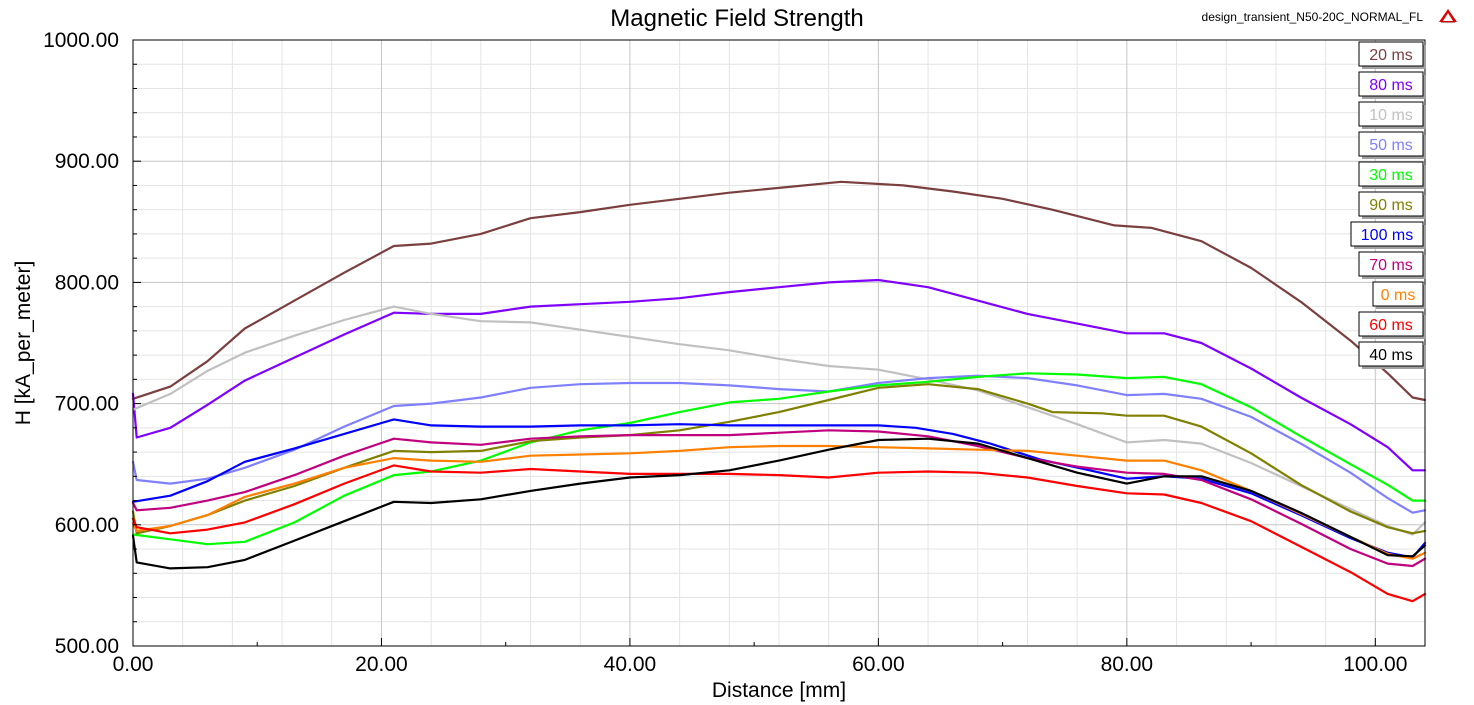  I want to click on legend-item-label: 0 ms, so click(1398, 295).